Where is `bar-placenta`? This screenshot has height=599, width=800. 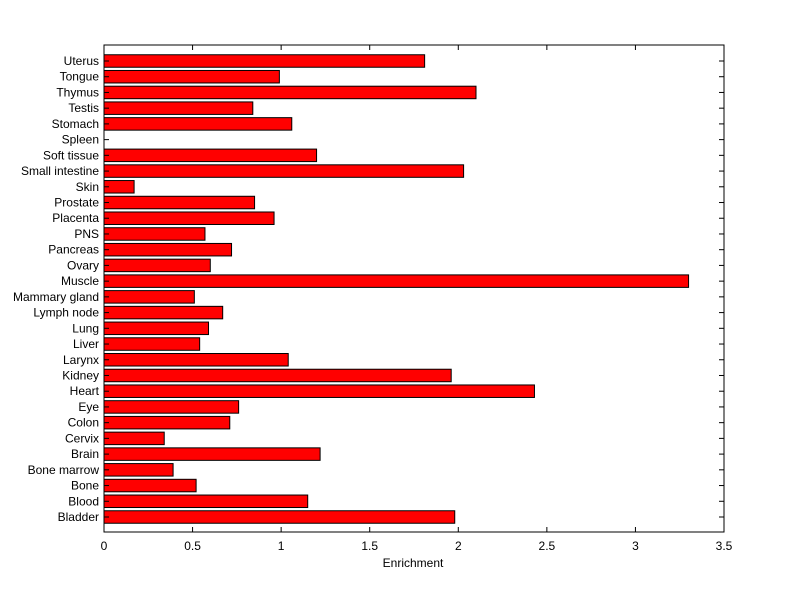 bar-placenta is located at coordinates (189, 218).